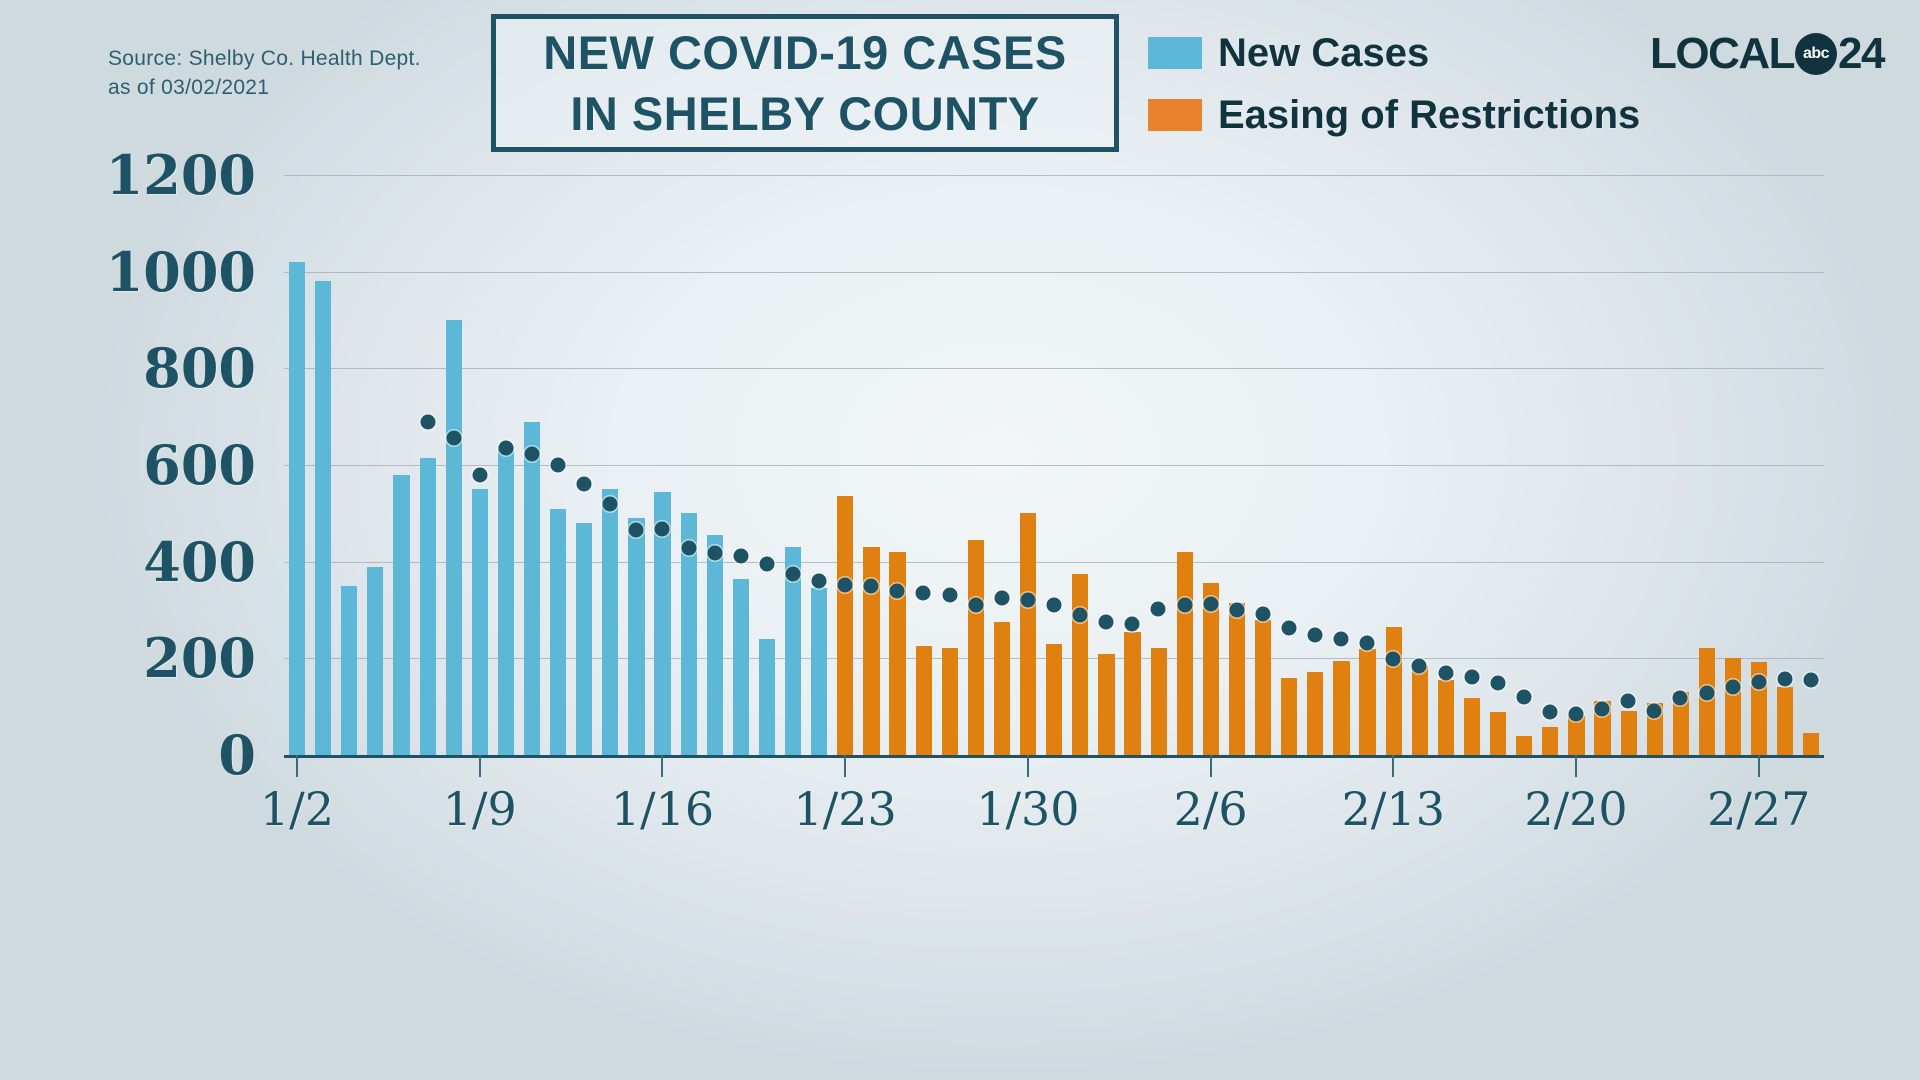 The width and height of the screenshot is (1920, 1080). What do you see at coordinates (1054, 756) in the screenshot?
I see `axis-baseline` at bounding box center [1054, 756].